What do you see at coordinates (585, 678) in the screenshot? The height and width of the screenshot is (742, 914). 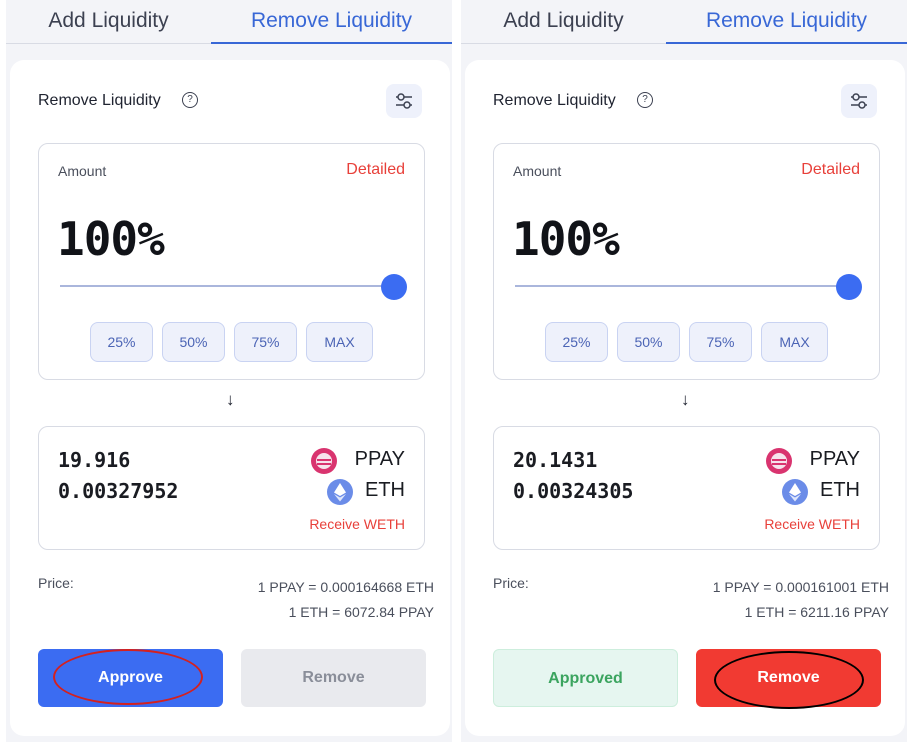 I see `approved-button: Approved` at bounding box center [585, 678].